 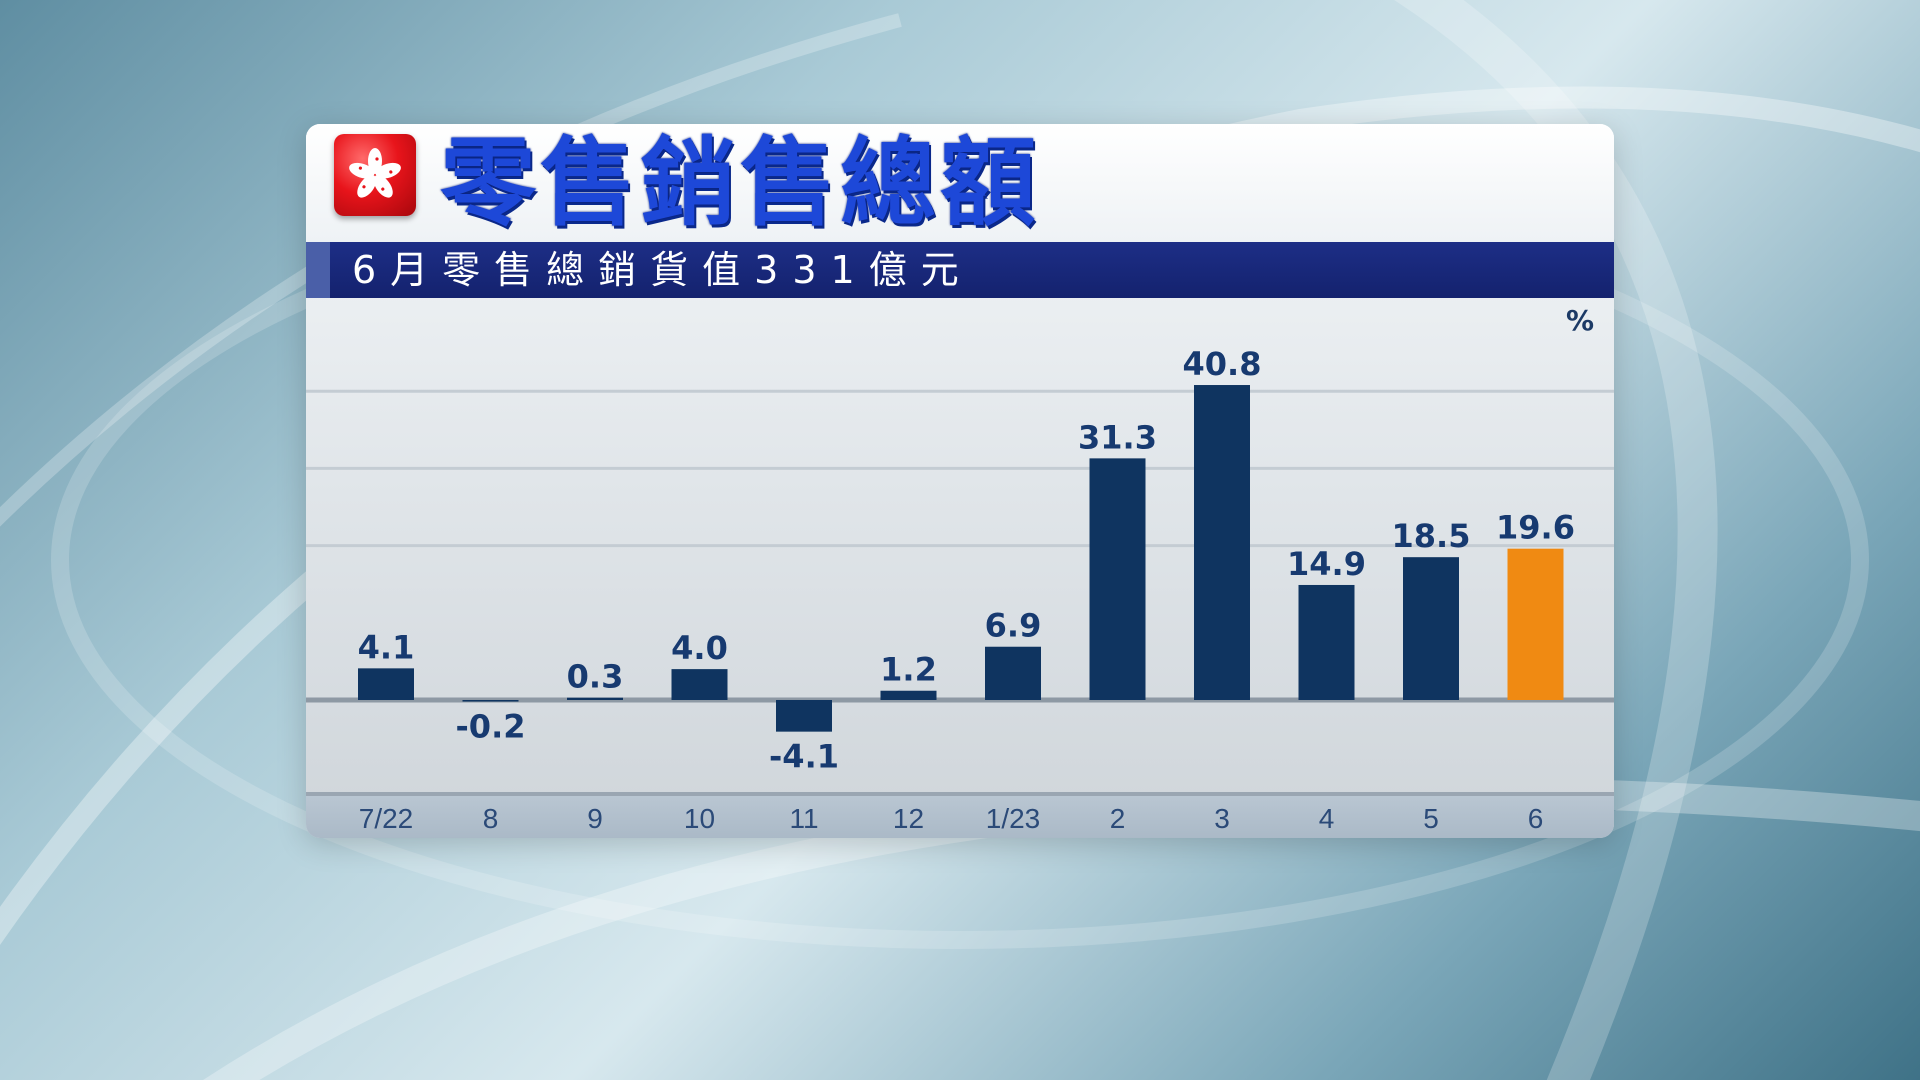 I want to click on data-label: 14.9, so click(x=1326, y=564).